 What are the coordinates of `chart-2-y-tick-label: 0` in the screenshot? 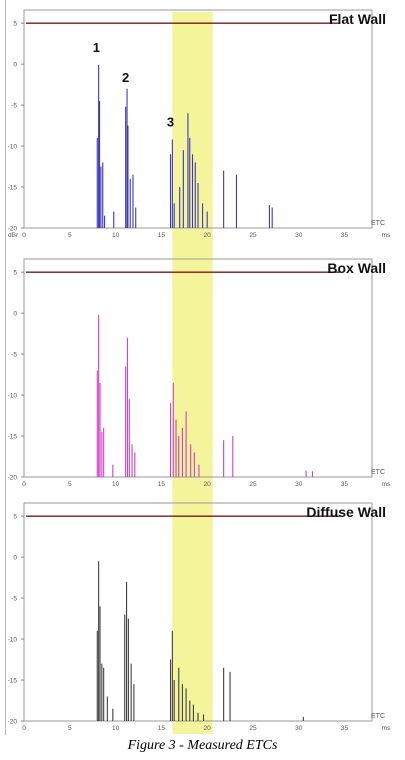 It's located at (15, 314).